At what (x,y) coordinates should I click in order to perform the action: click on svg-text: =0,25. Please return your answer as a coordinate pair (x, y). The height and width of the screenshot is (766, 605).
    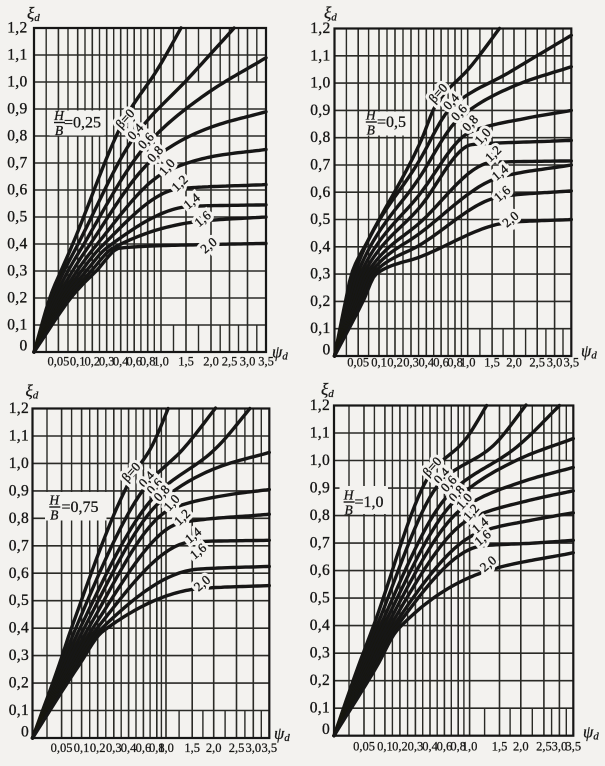
    Looking at the image, I should click on (82, 123).